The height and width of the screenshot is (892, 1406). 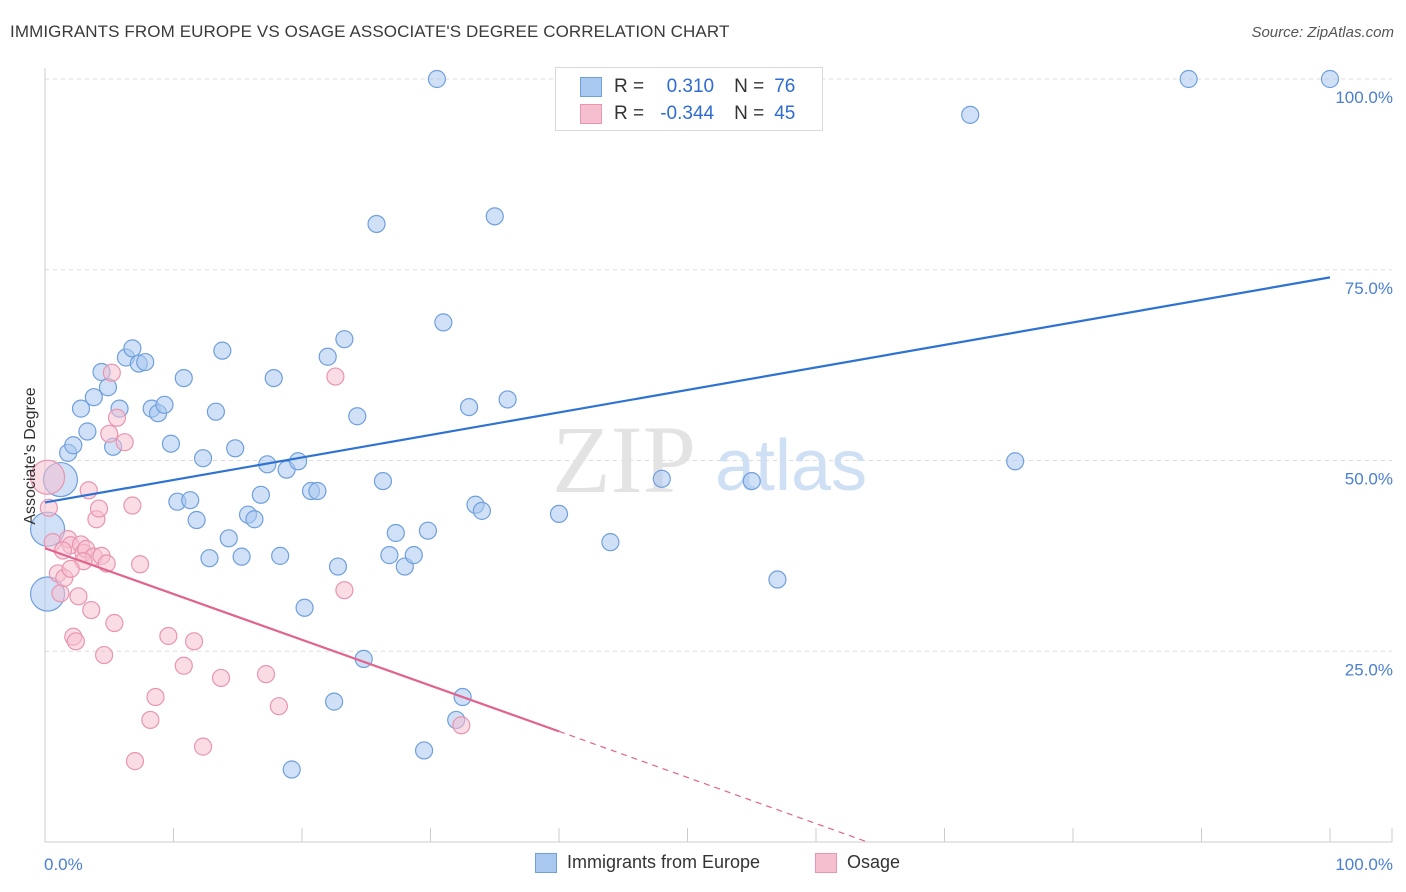 I want to click on legend-n-value: 45, so click(x=785, y=113).